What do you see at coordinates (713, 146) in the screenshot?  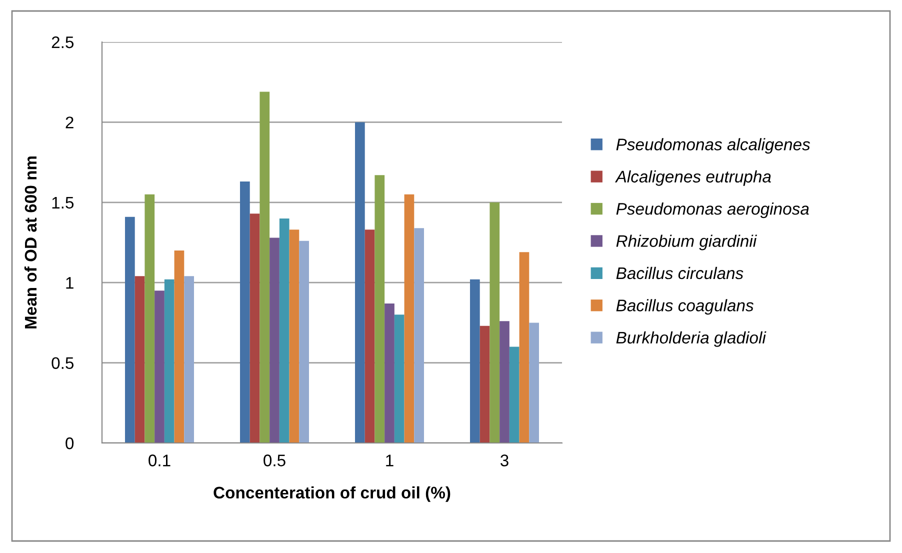 I see `legend-label: Pseudomonas alcaligenes` at bounding box center [713, 146].